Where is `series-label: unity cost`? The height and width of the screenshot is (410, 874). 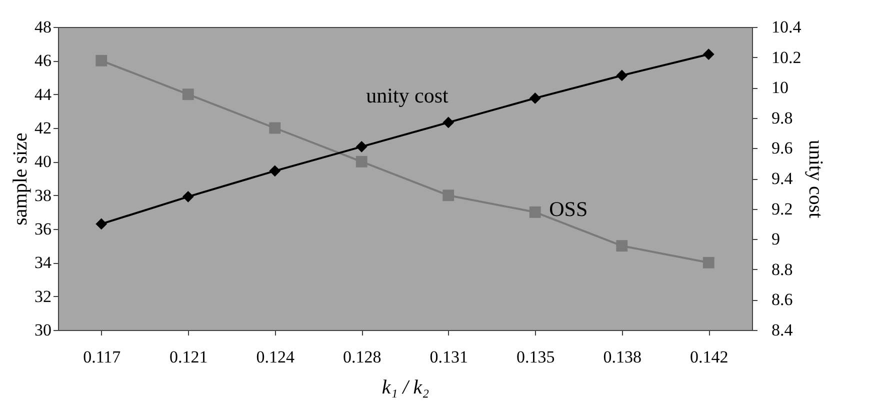
series-label: unity cost is located at coordinates (407, 95).